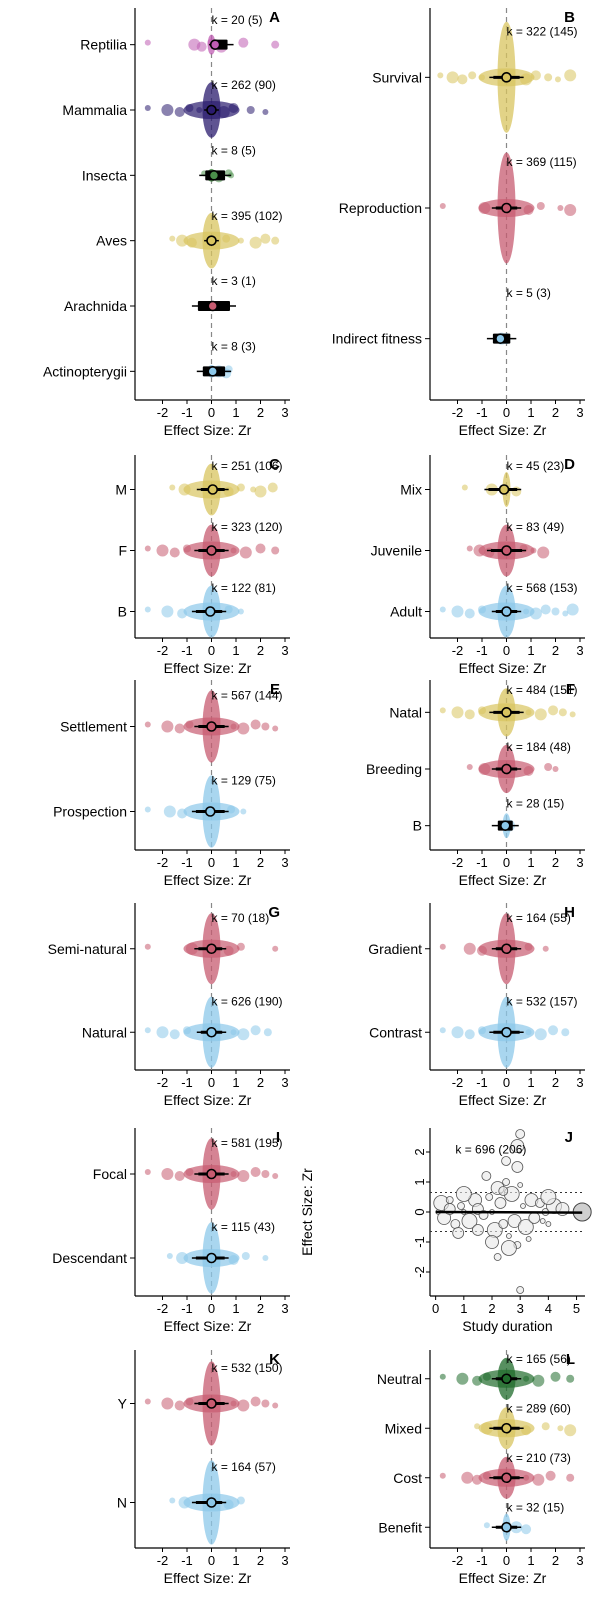 This screenshot has height=1600, width=600. What do you see at coordinates (509, 1212) in the screenshot?
I see `regression-line` at bounding box center [509, 1212].